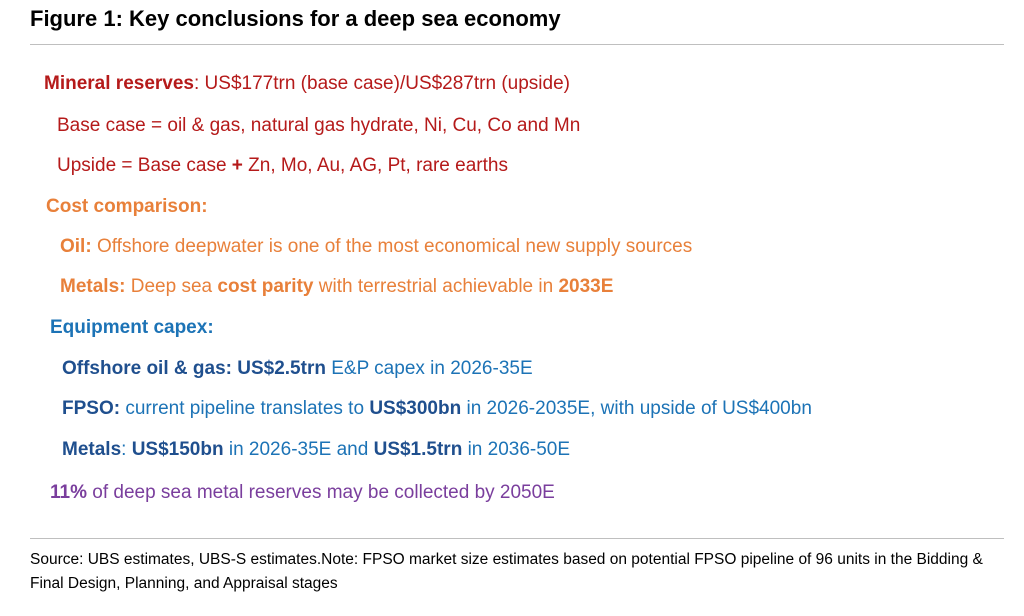  Describe the element at coordinates (127, 206) in the screenshot. I see `cost-comparison-heading: Cost comparison:` at that location.